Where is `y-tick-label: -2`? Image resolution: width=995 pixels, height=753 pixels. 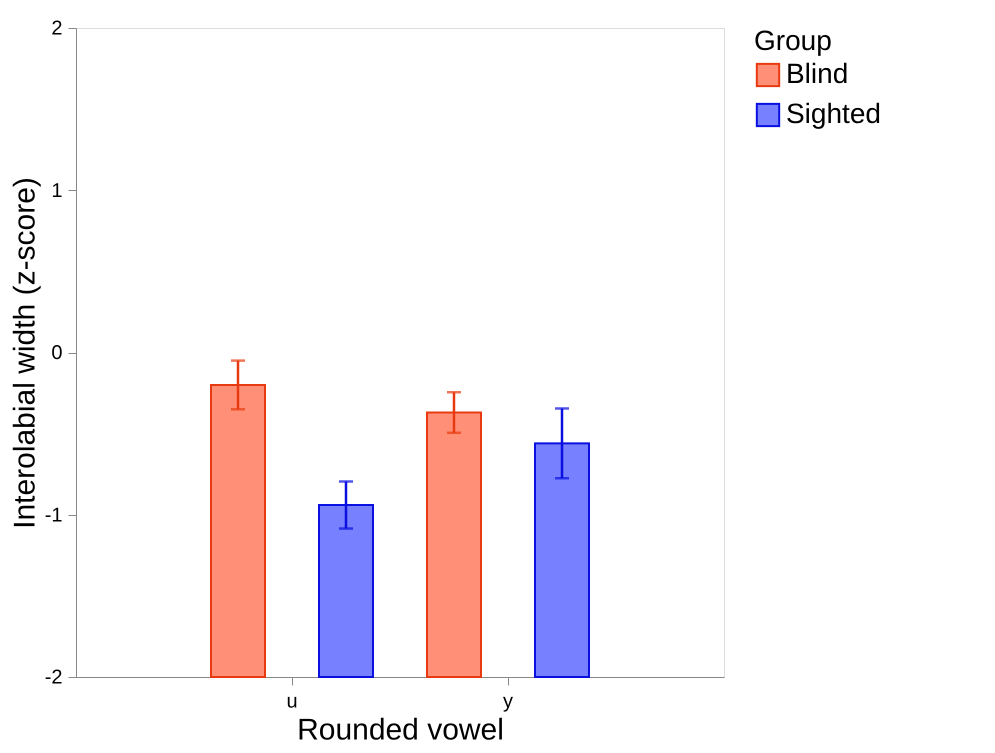
y-tick-label: -2 is located at coordinates (53, 677).